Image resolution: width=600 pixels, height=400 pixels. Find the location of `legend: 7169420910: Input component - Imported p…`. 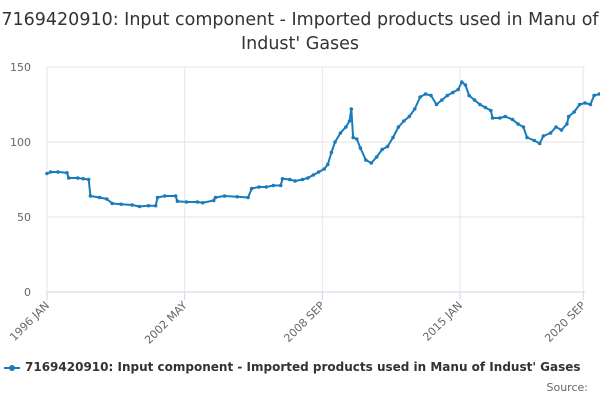

legend: 7169420910: Input component - Imported p… is located at coordinates (302, 367).